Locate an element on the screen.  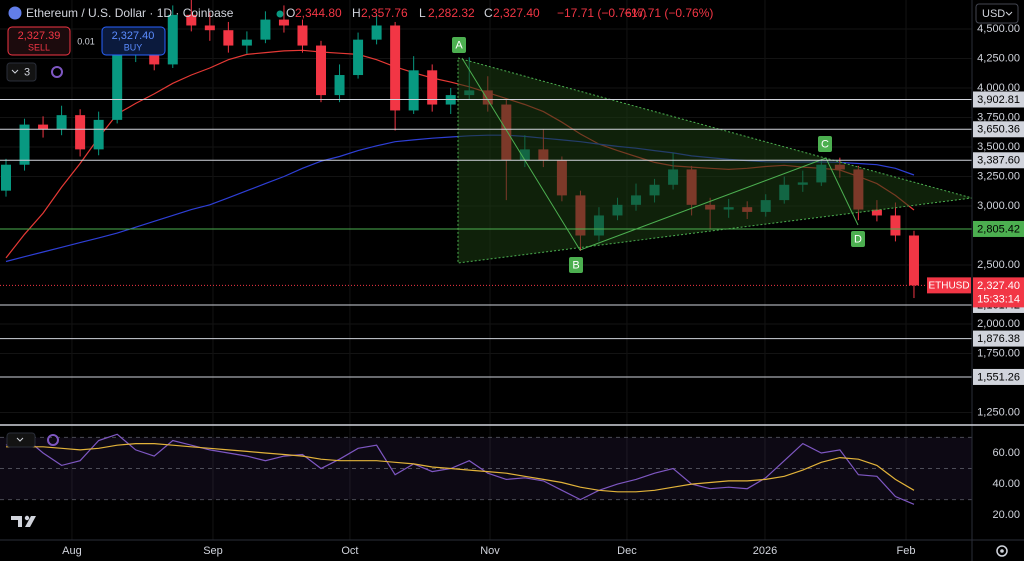
rsi-icon is located at coordinates (53, 440).